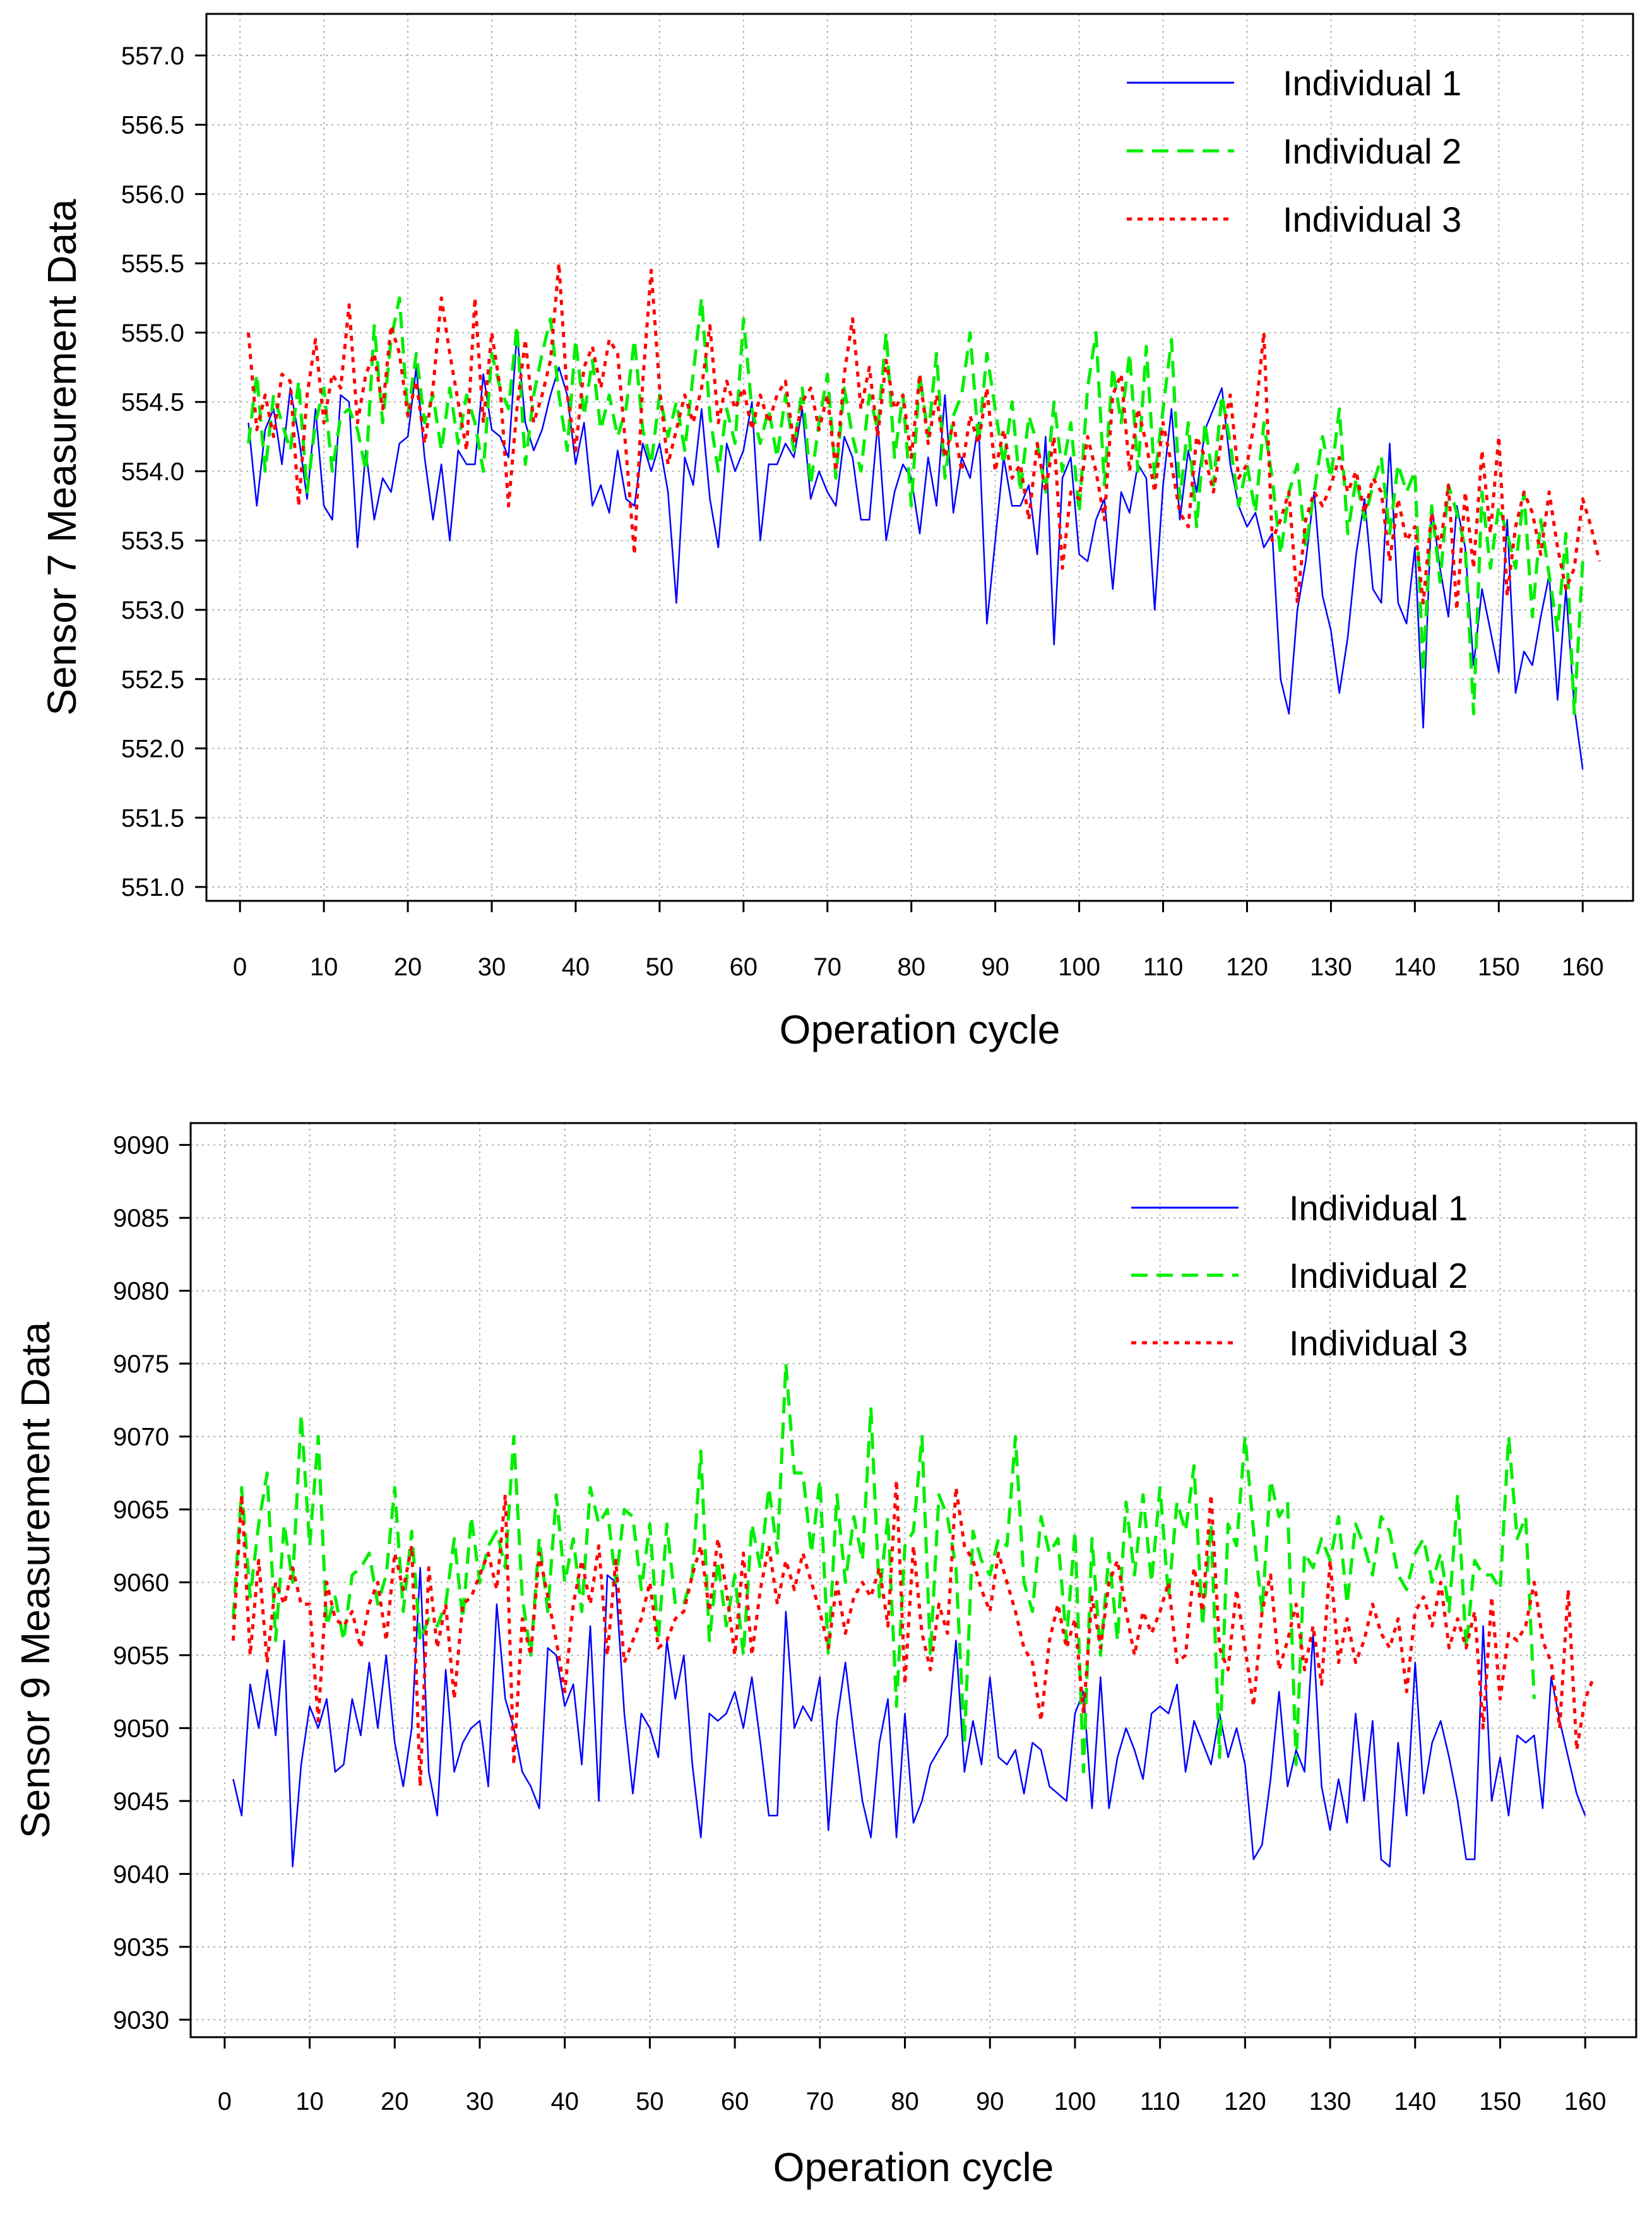 This screenshot has width=1652, height=2219. Describe the element at coordinates (564, 2101) in the screenshot. I see `chart2-x-tick-label: 40` at that location.